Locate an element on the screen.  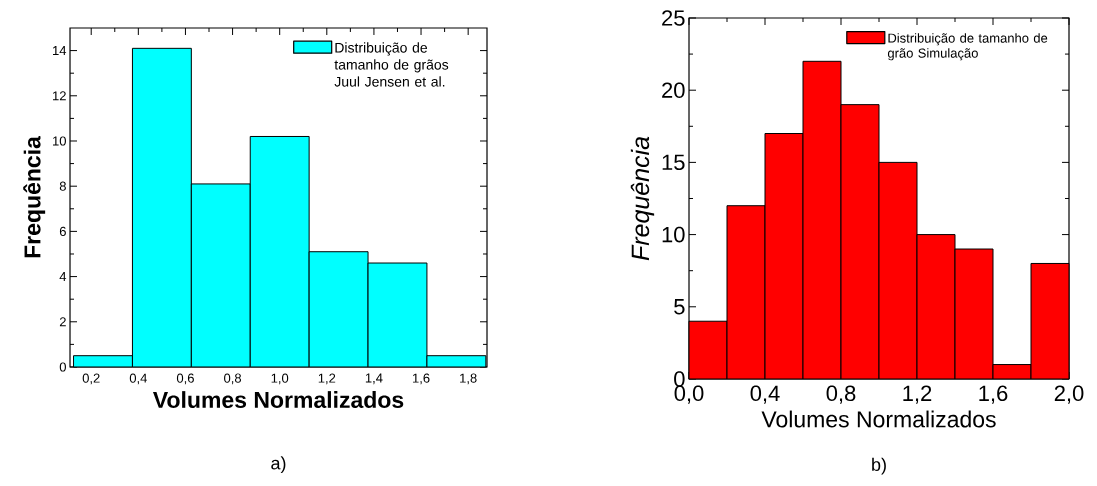
x-tick-label: 0,6 is located at coordinates (185, 379).